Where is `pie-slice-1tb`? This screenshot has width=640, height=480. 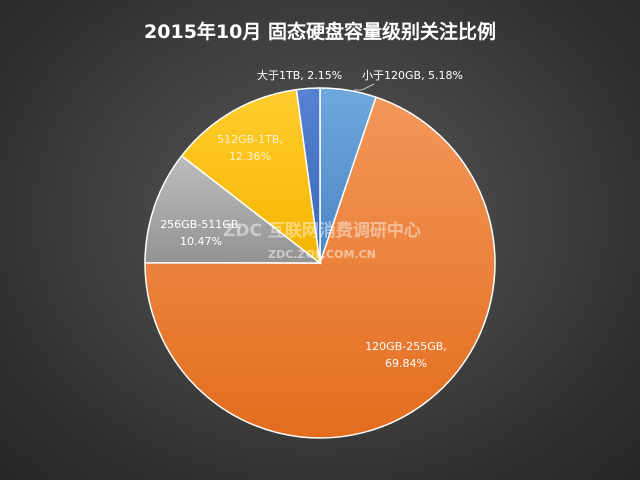
pie-slice-1tb is located at coordinates (308, 175).